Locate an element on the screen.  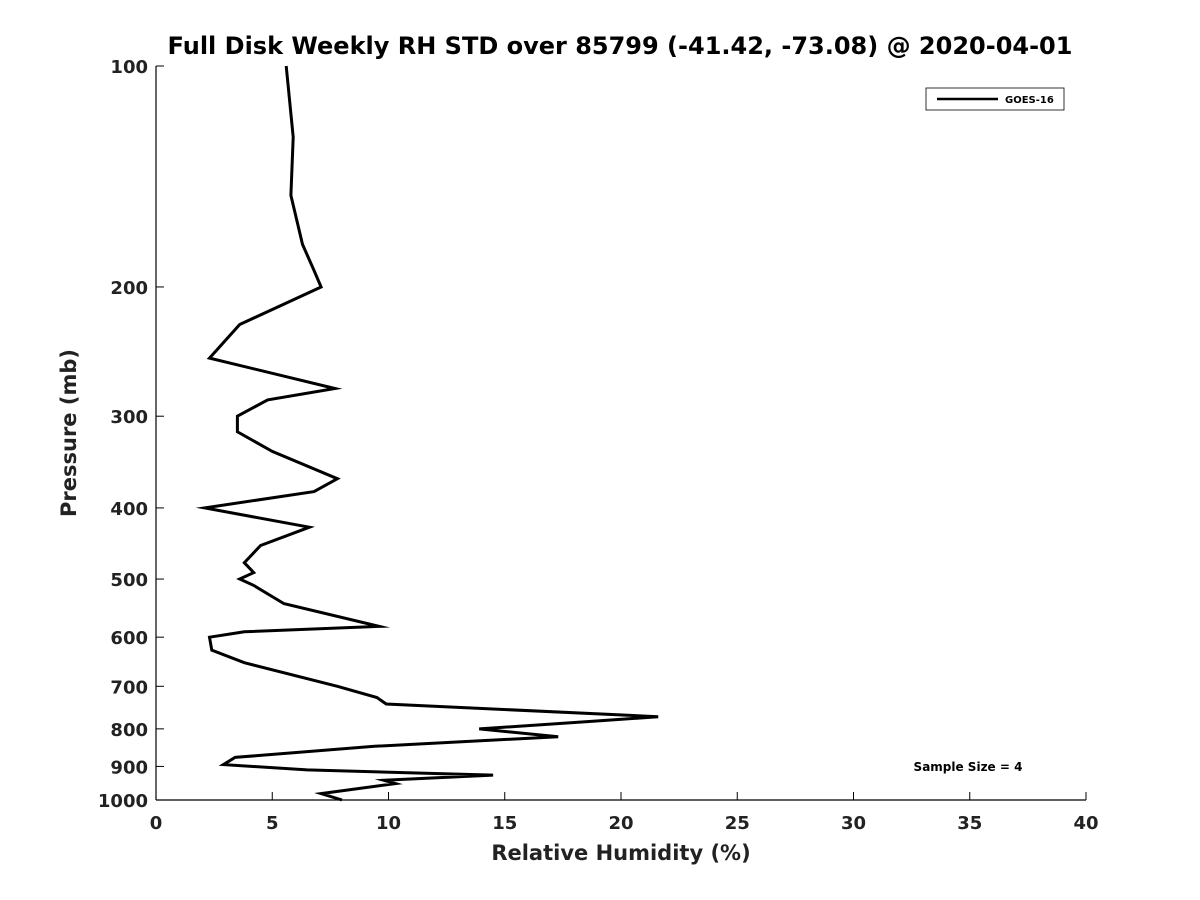
y-ticks: 100 200 300 400 500 600 700 800 900 1000 is located at coordinates (131, 434).